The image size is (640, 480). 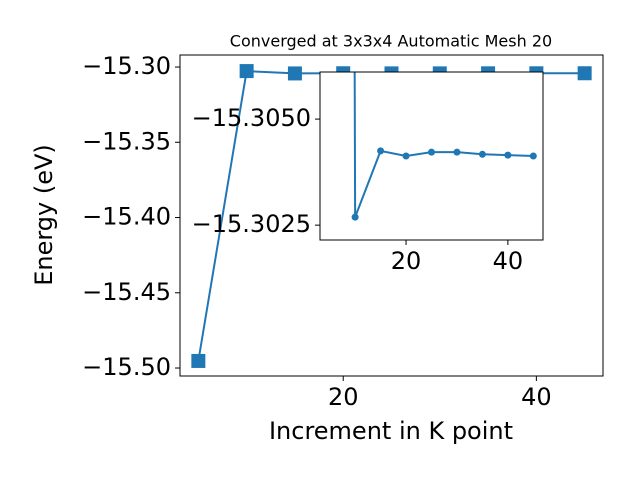 What do you see at coordinates (251, 118) in the screenshot?
I see `y-tick-label: −15.3050` at bounding box center [251, 118].